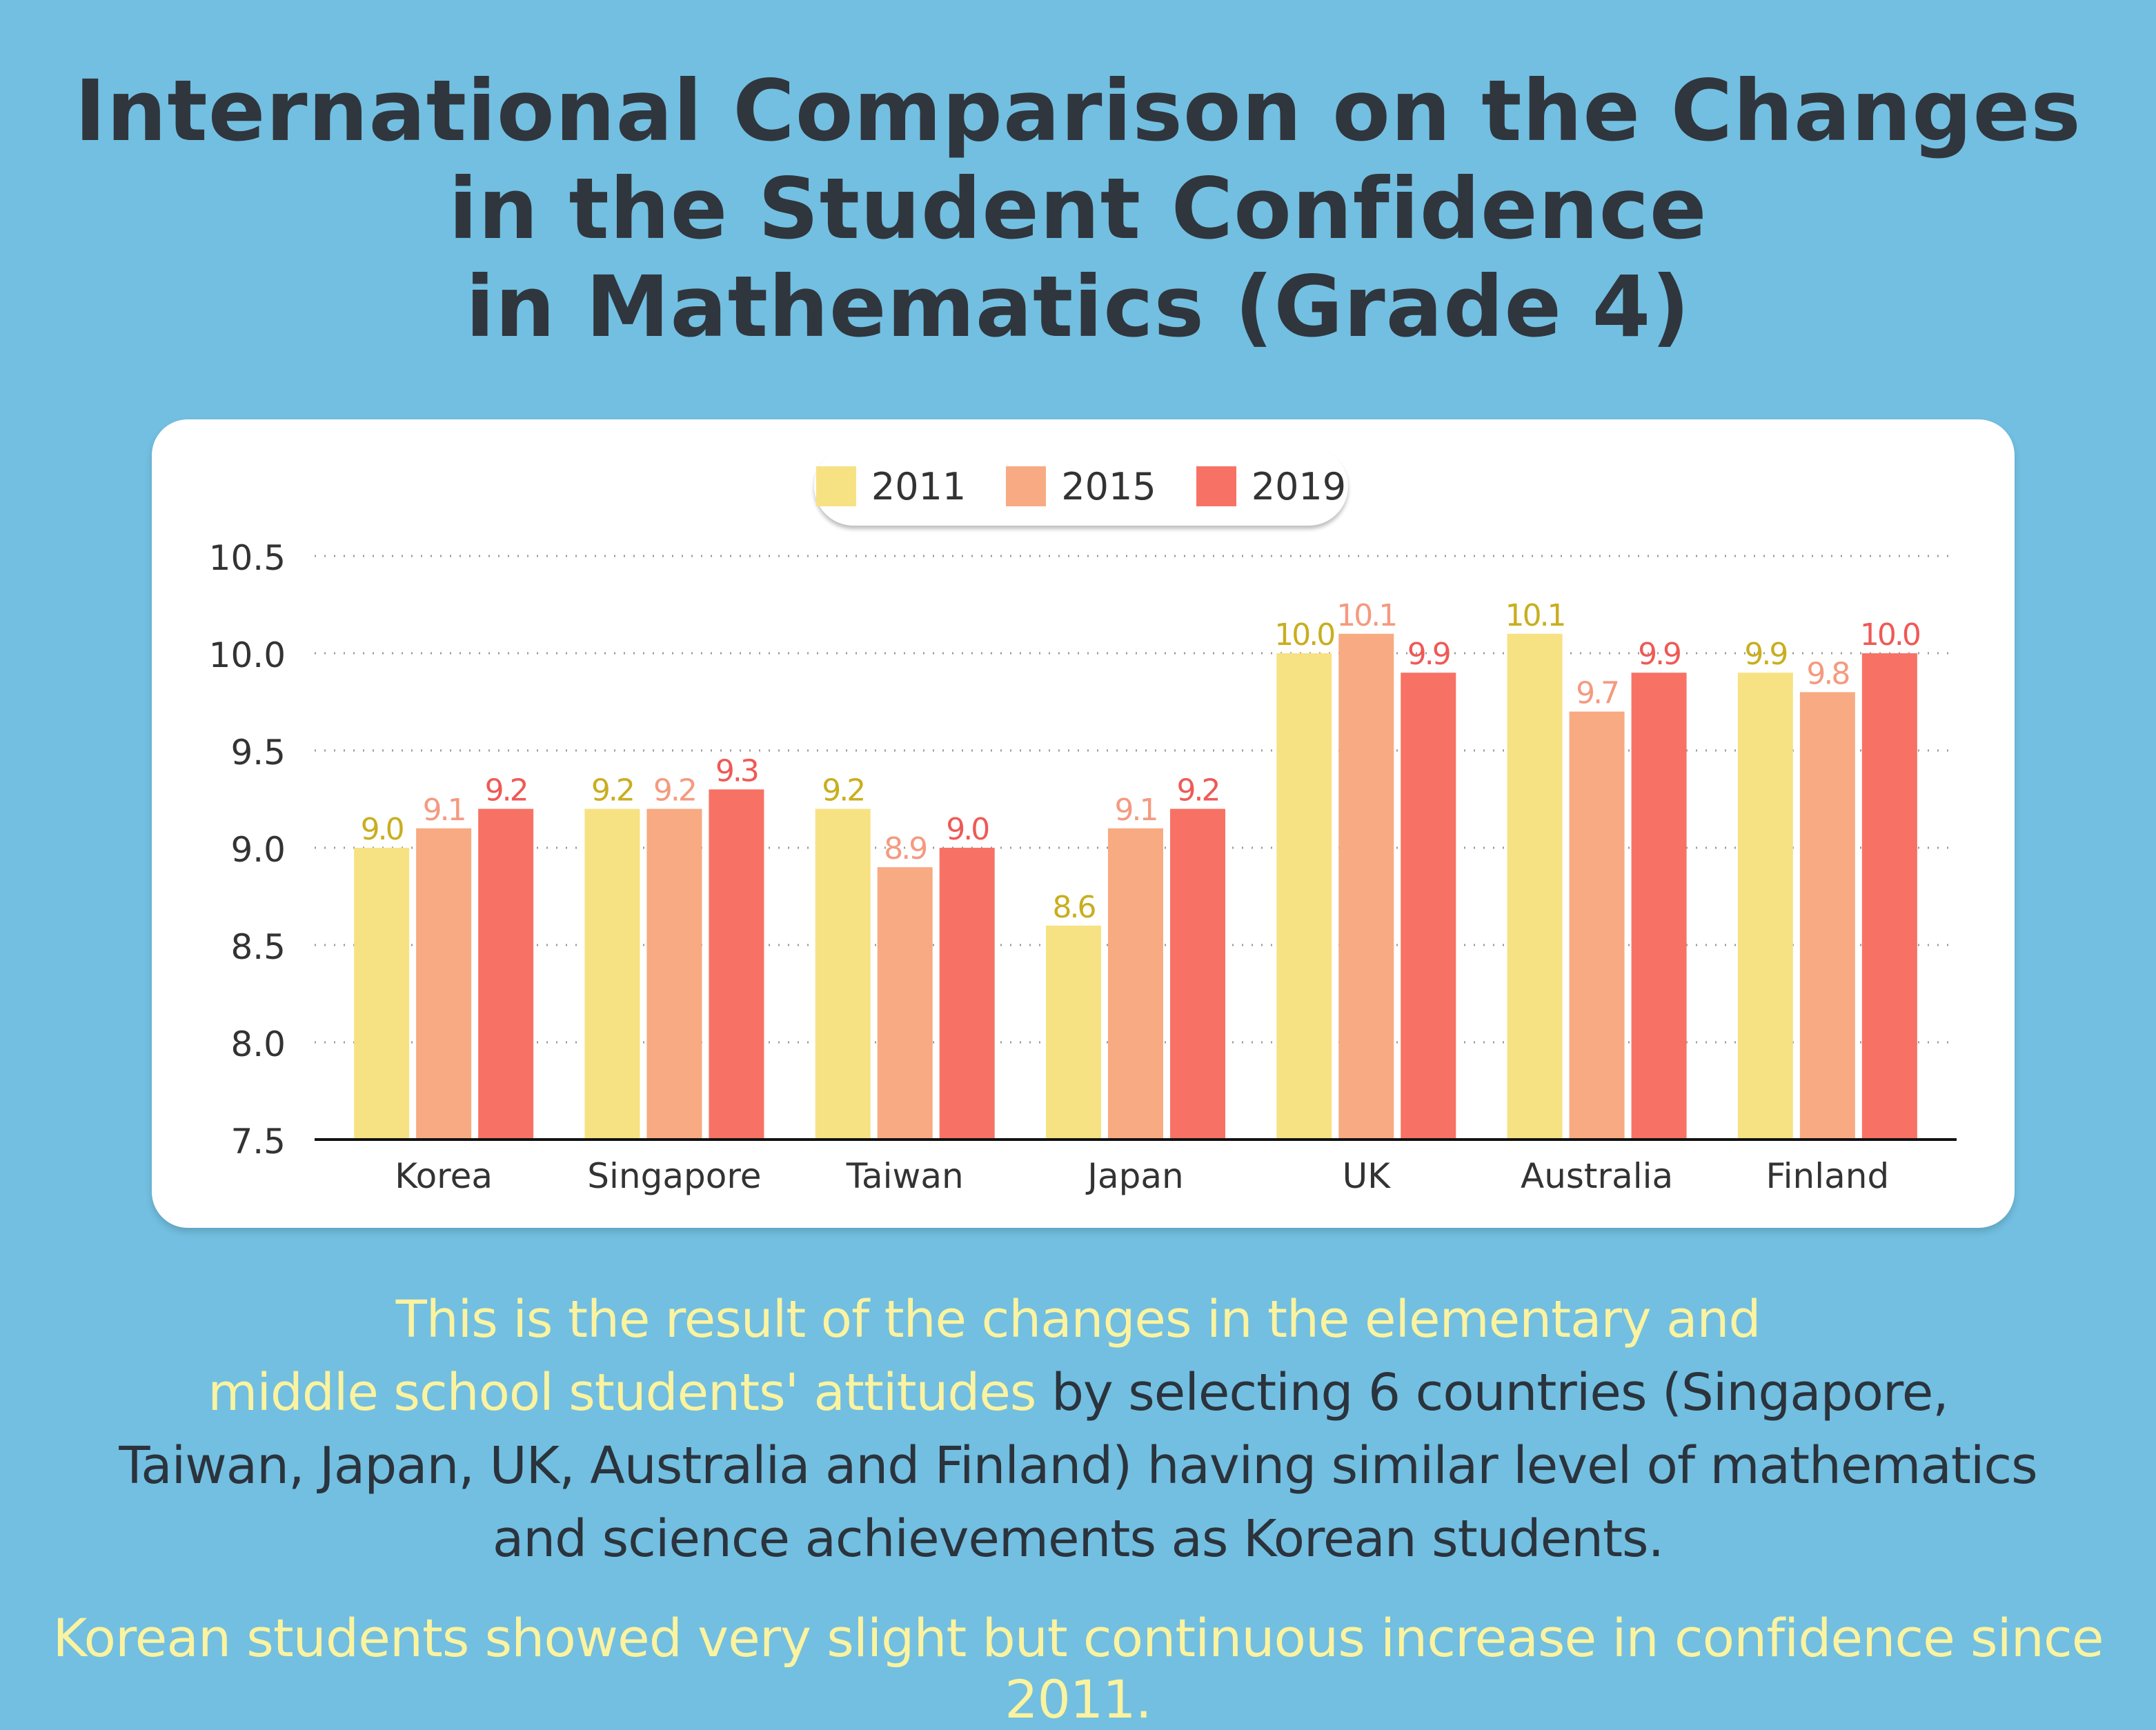 The image size is (2156, 1730). I want to click on x-tick-label: Finland, so click(1828, 1176).